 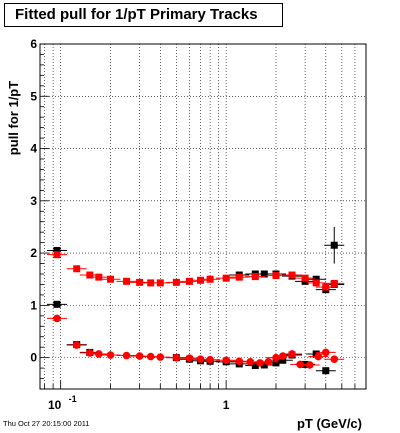 I want to click on x-axis-label: pT (GeV/c), so click(x=329, y=423).